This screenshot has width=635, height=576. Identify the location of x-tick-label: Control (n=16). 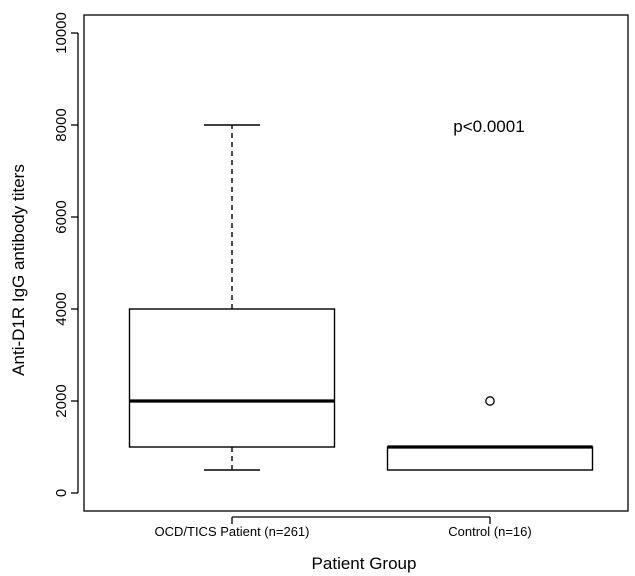
(489, 531).